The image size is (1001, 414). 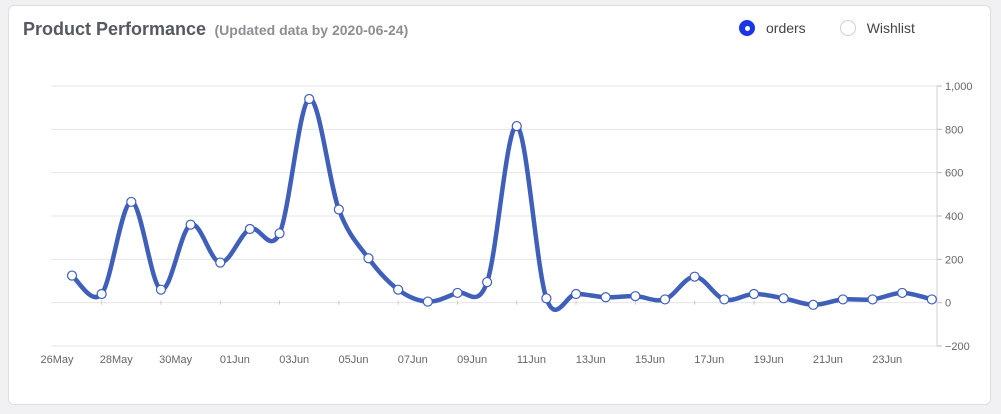 I want to click on x-tick-label: 11Jun, so click(x=531, y=360).